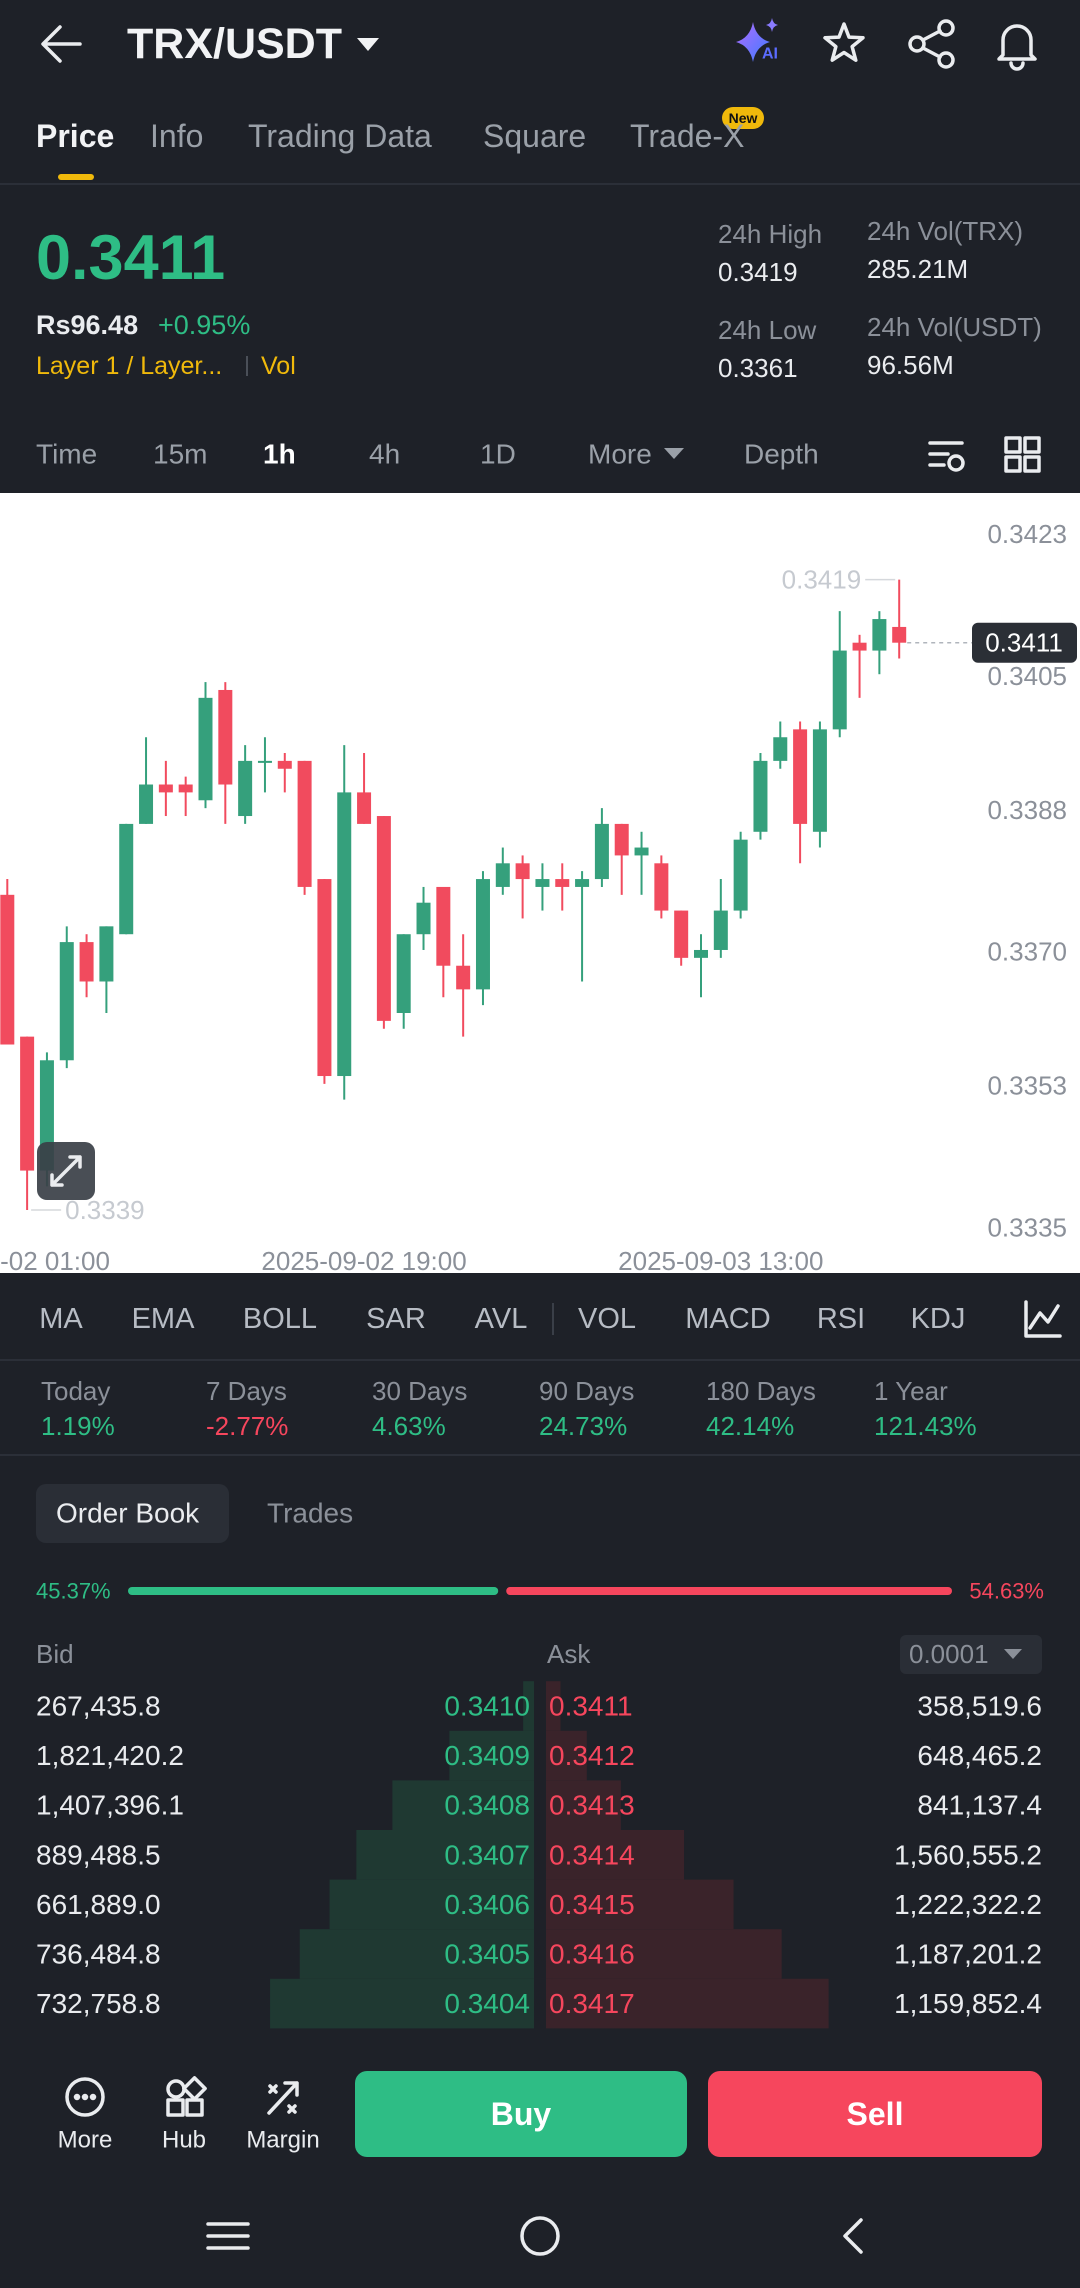 The height and width of the screenshot is (2288, 1080). What do you see at coordinates (931, 44) in the screenshot?
I see `share-button` at bounding box center [931, 44].